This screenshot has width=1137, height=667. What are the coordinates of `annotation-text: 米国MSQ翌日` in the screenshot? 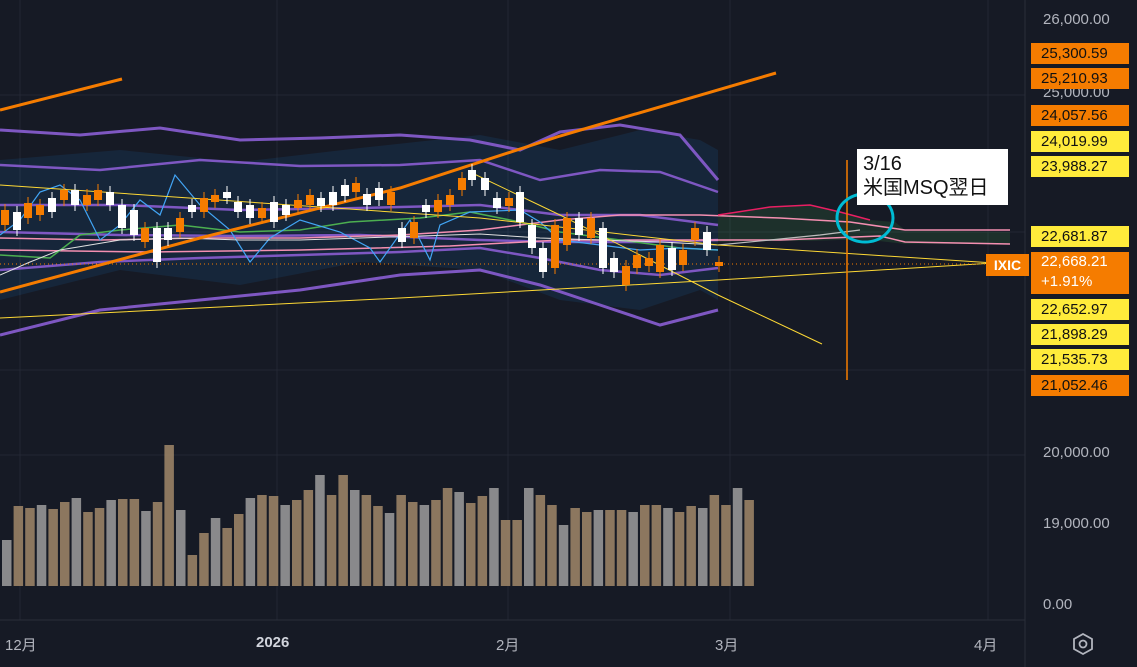 It's located at (926, 188).